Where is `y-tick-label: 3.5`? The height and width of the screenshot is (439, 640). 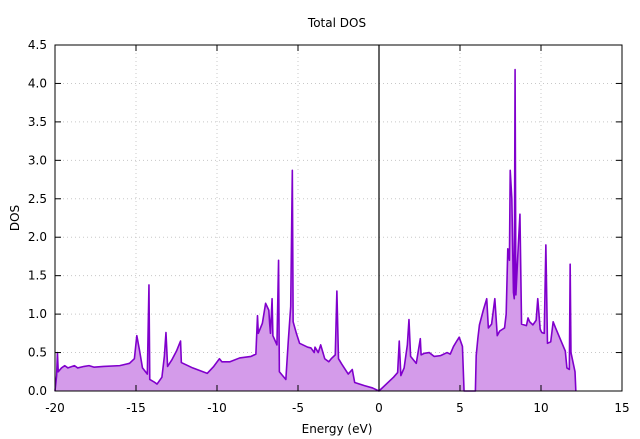 y-tick-label: 3.5 is located at coordinates (37, 122).